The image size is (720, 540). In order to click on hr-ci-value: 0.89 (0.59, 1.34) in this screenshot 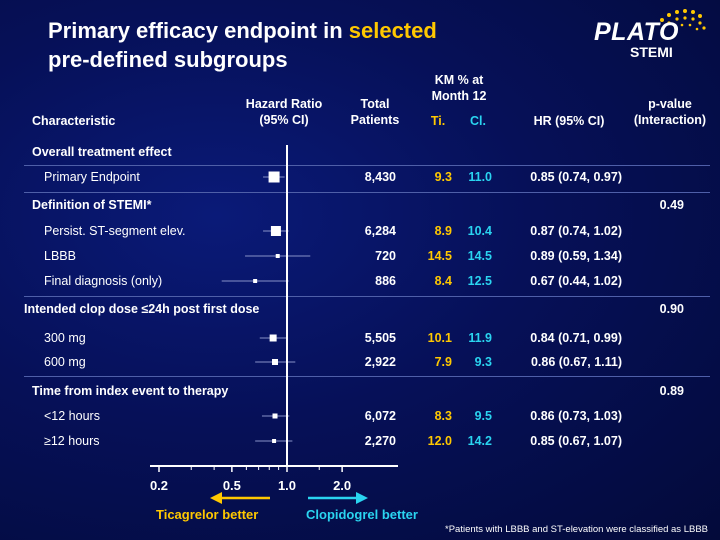, I will do `click(576, 256)`.